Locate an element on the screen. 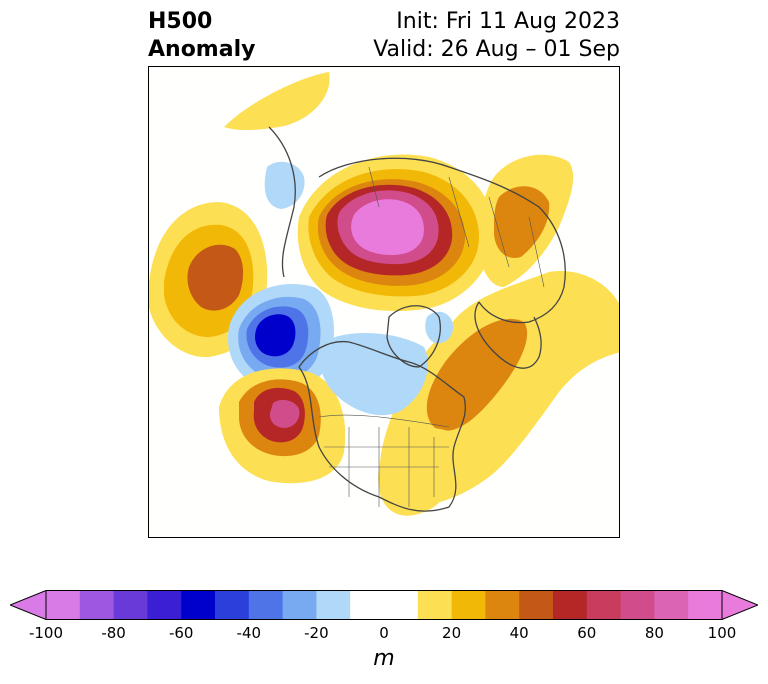 This screenshot has width=768, height=684. borders is located at coordinates (431, 336).